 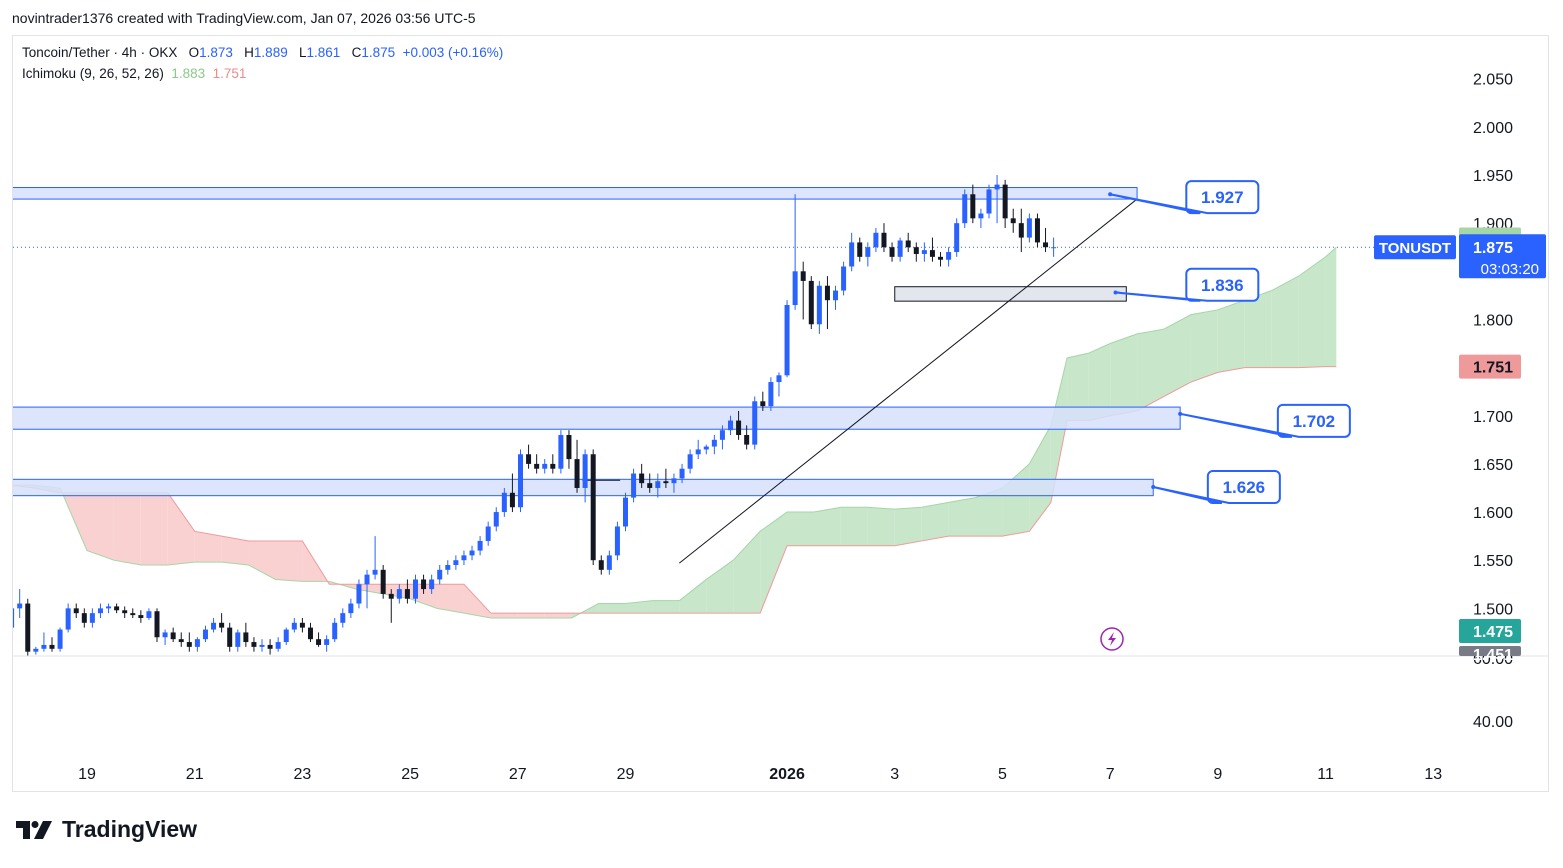 I want to click on y-axis-tick-label: 1.800, so click(x=1493, y=320).